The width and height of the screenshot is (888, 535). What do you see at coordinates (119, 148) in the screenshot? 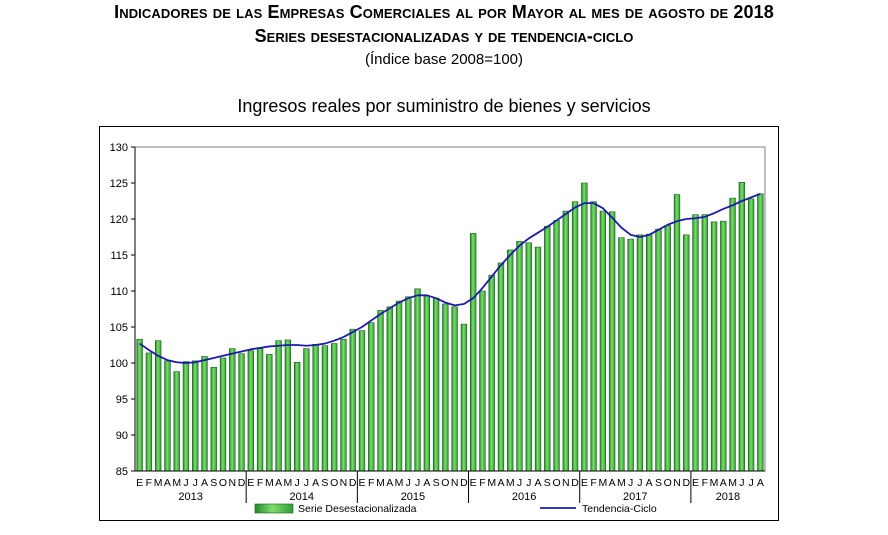
I see `y-tick-label: 130` at bounding box center [119, 148].